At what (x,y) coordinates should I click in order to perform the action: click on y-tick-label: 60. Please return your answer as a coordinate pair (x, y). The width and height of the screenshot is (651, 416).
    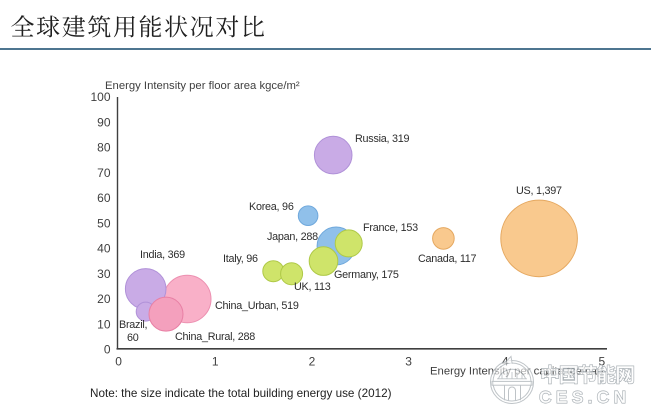
    Looking at the image, I should click on (104, 198).